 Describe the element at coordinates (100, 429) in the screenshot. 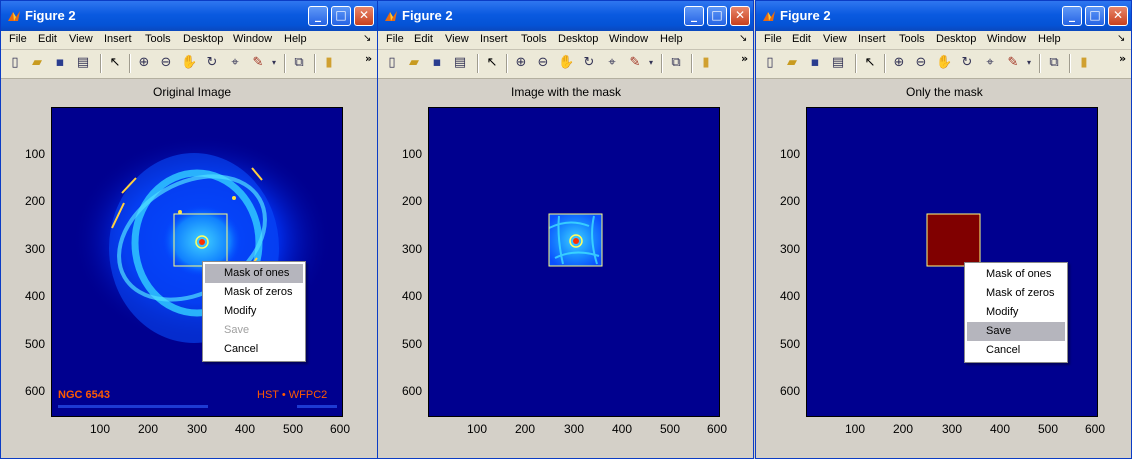

I see `x-tick-label: 100` at that location.